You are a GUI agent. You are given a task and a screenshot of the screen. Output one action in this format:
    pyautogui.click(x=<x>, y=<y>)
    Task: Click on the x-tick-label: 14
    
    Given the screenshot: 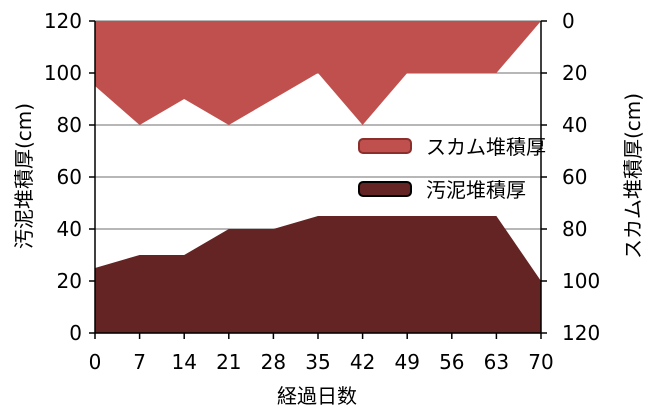 What is the action you would take?
    pyautogui.click(x=183, y=362)
    